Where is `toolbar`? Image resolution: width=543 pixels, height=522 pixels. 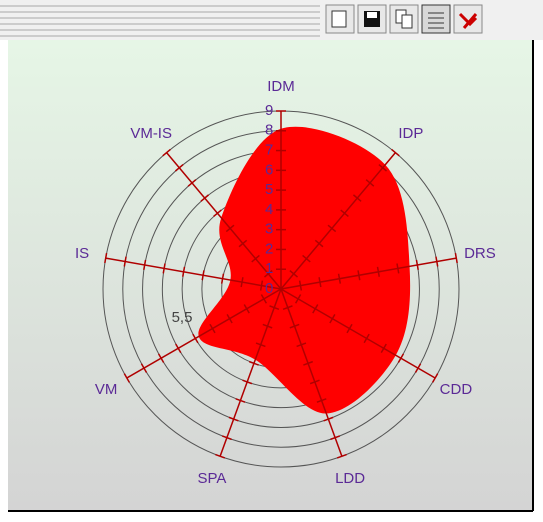
toolbar is located at coordinates (271, 20).